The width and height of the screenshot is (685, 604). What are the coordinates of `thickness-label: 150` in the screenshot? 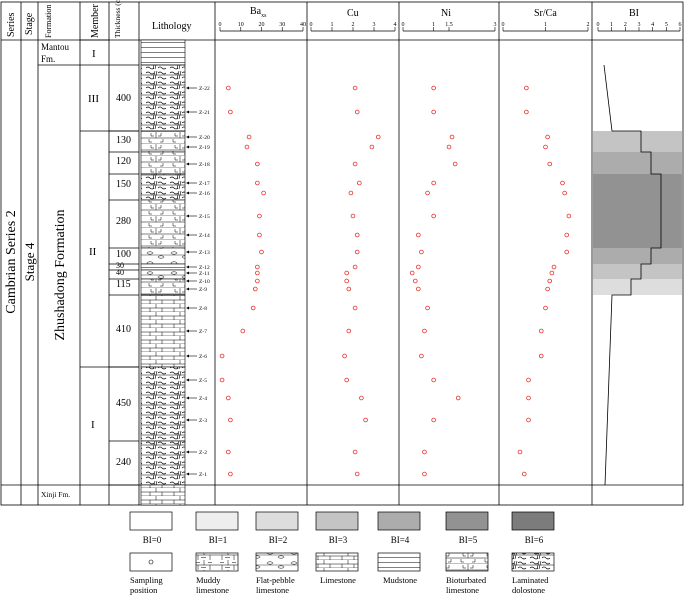 It's located at (123, 184).